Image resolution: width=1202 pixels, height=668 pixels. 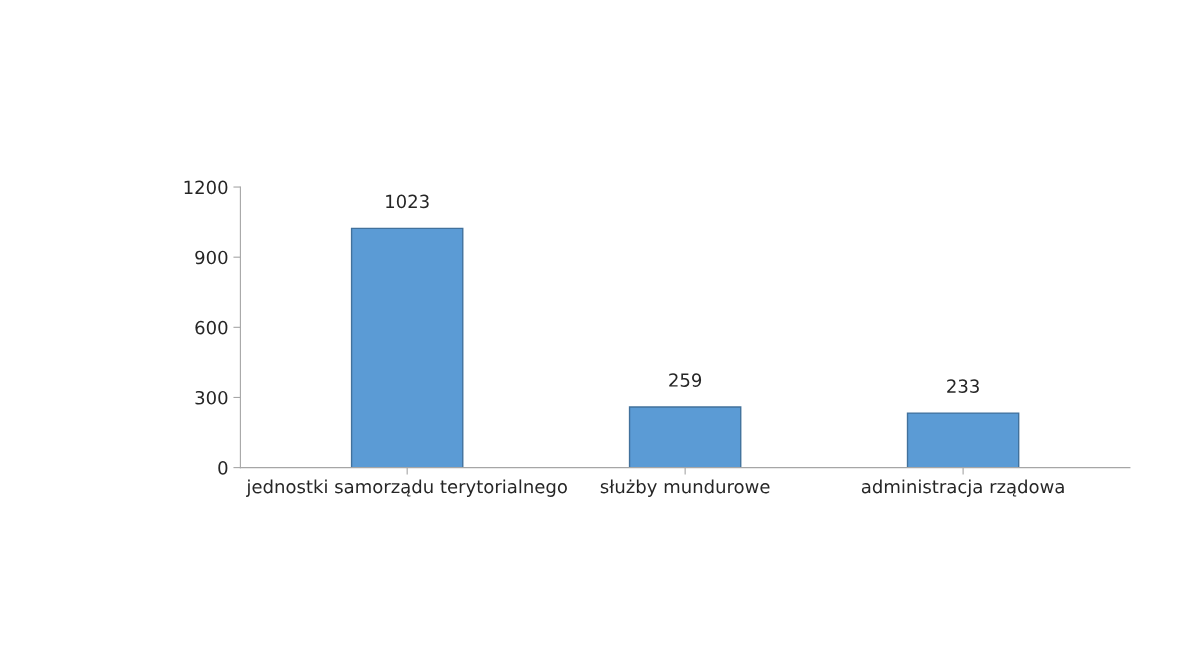 What do you see at coordinates (206, 187) in the screenshot?
I see `y-tick-label: 1200` at bounding box center [206, 187].